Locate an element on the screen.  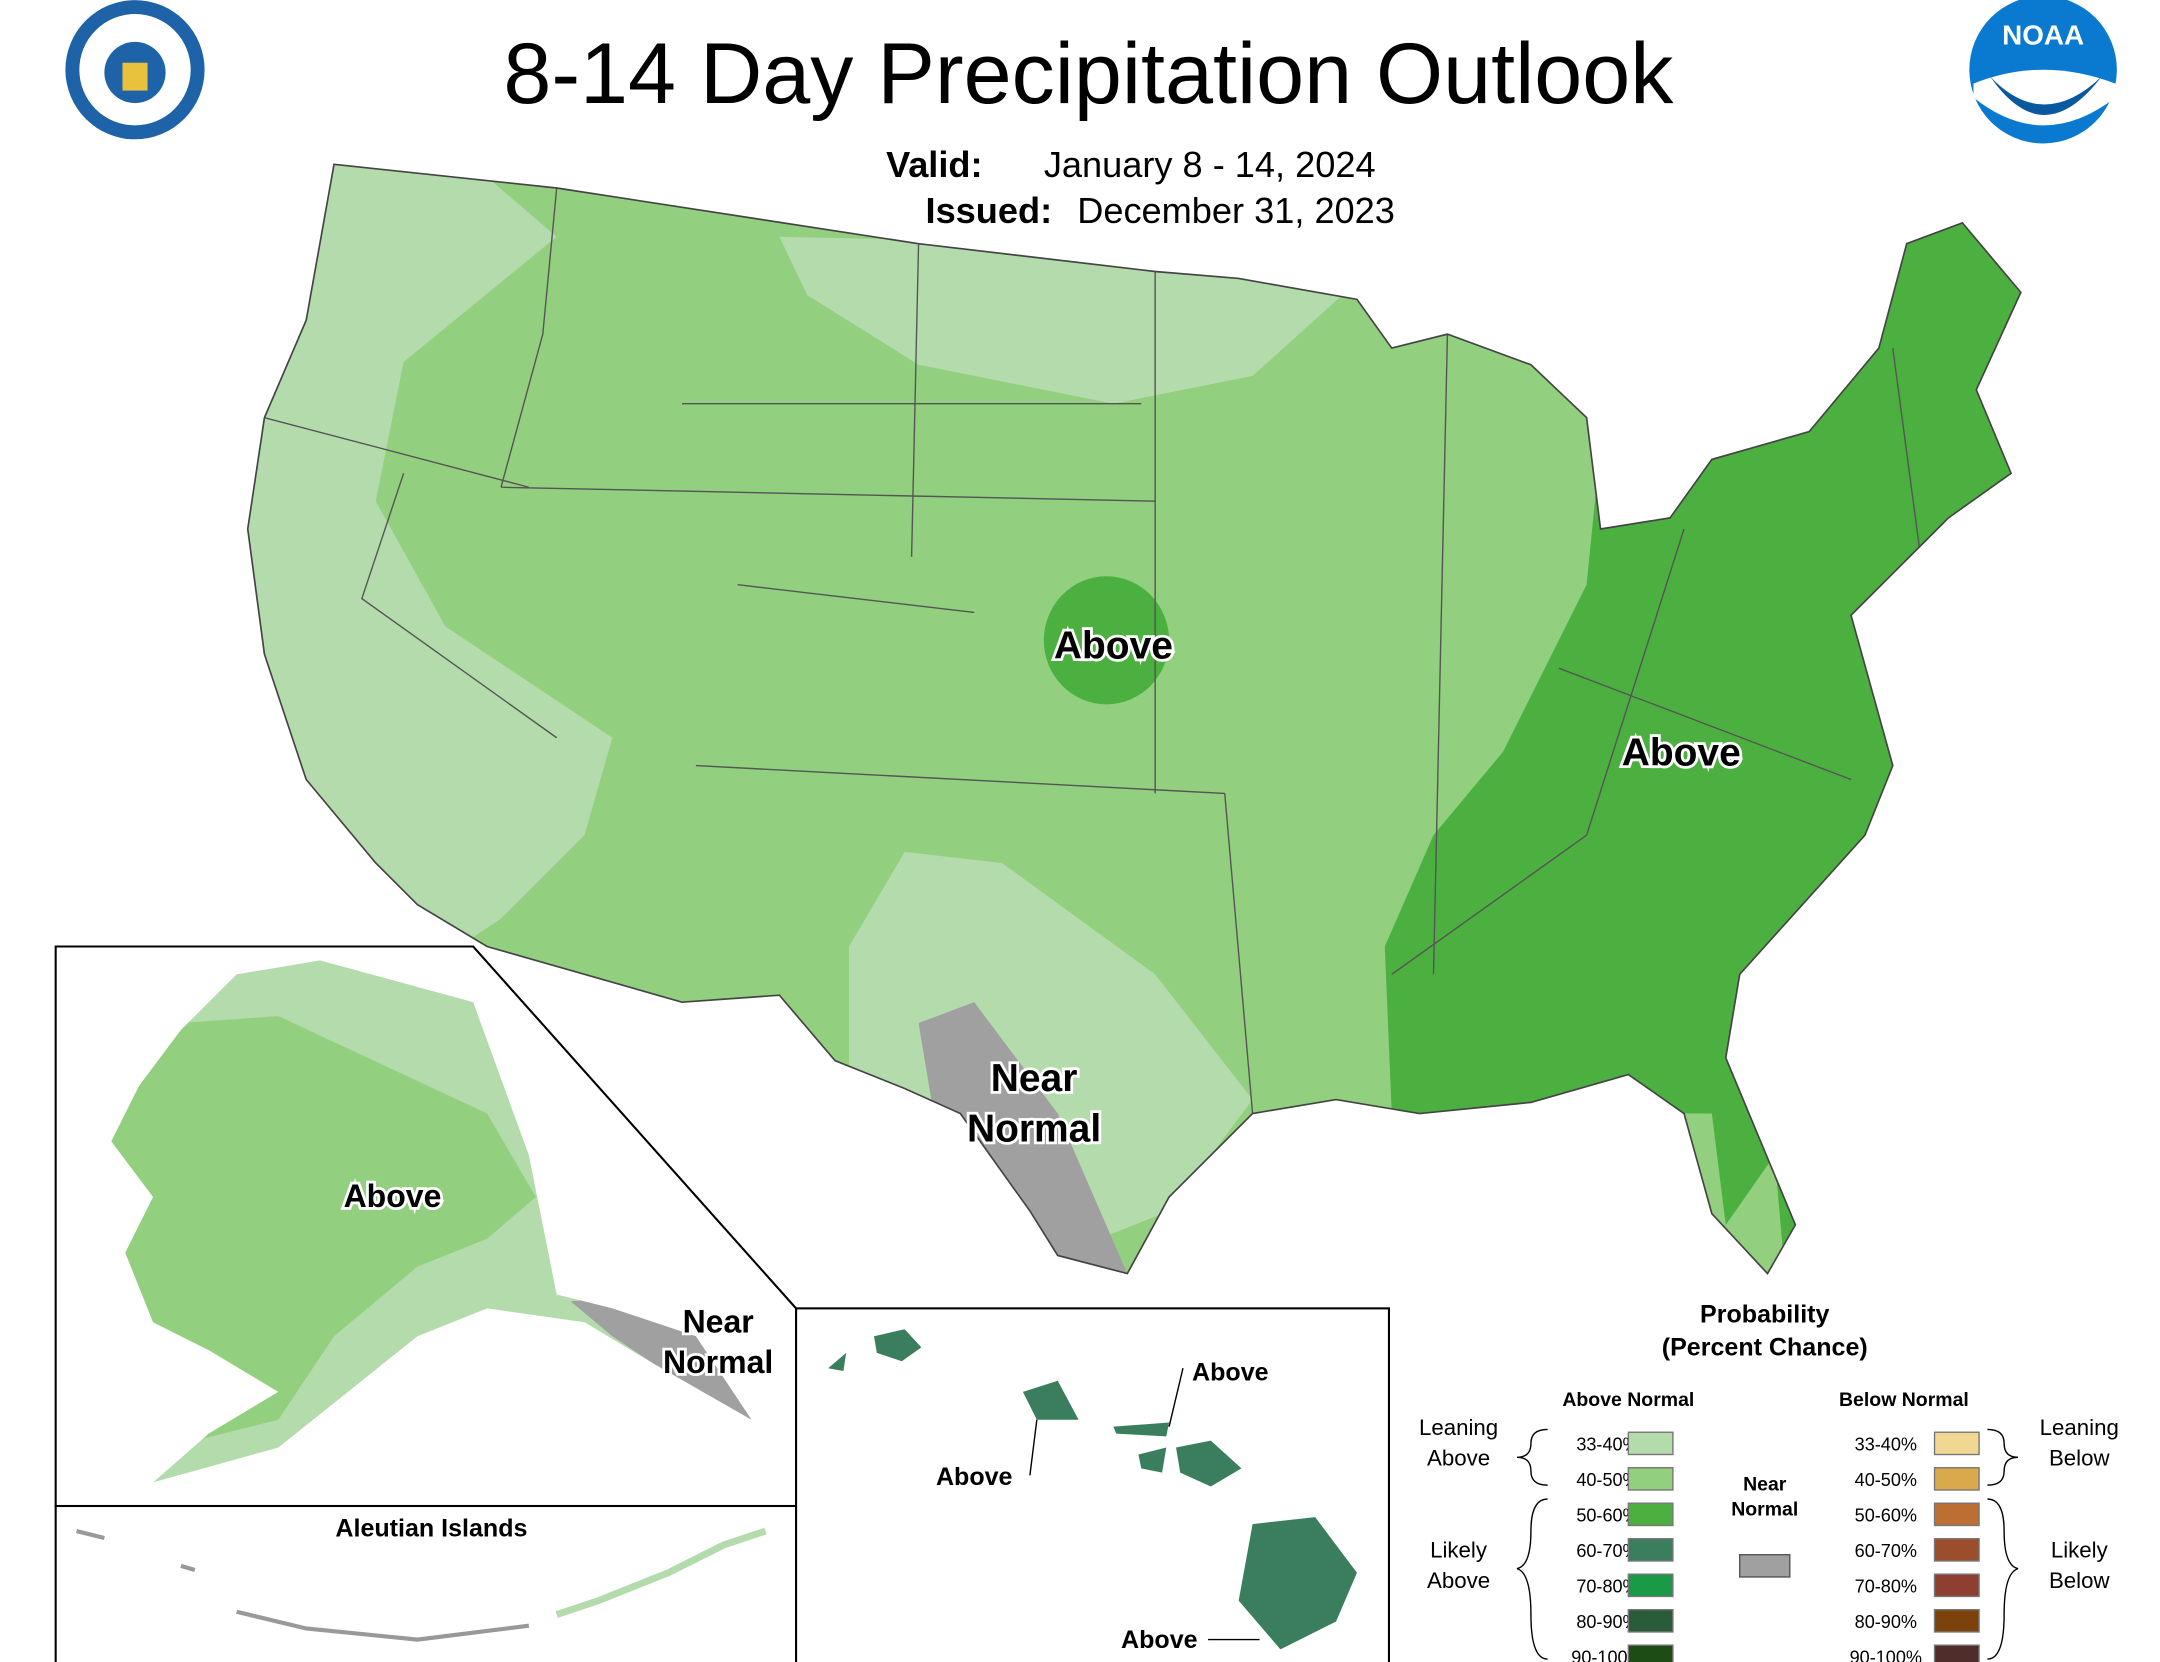
region-33-40-west is located at coordinates (430, 569).